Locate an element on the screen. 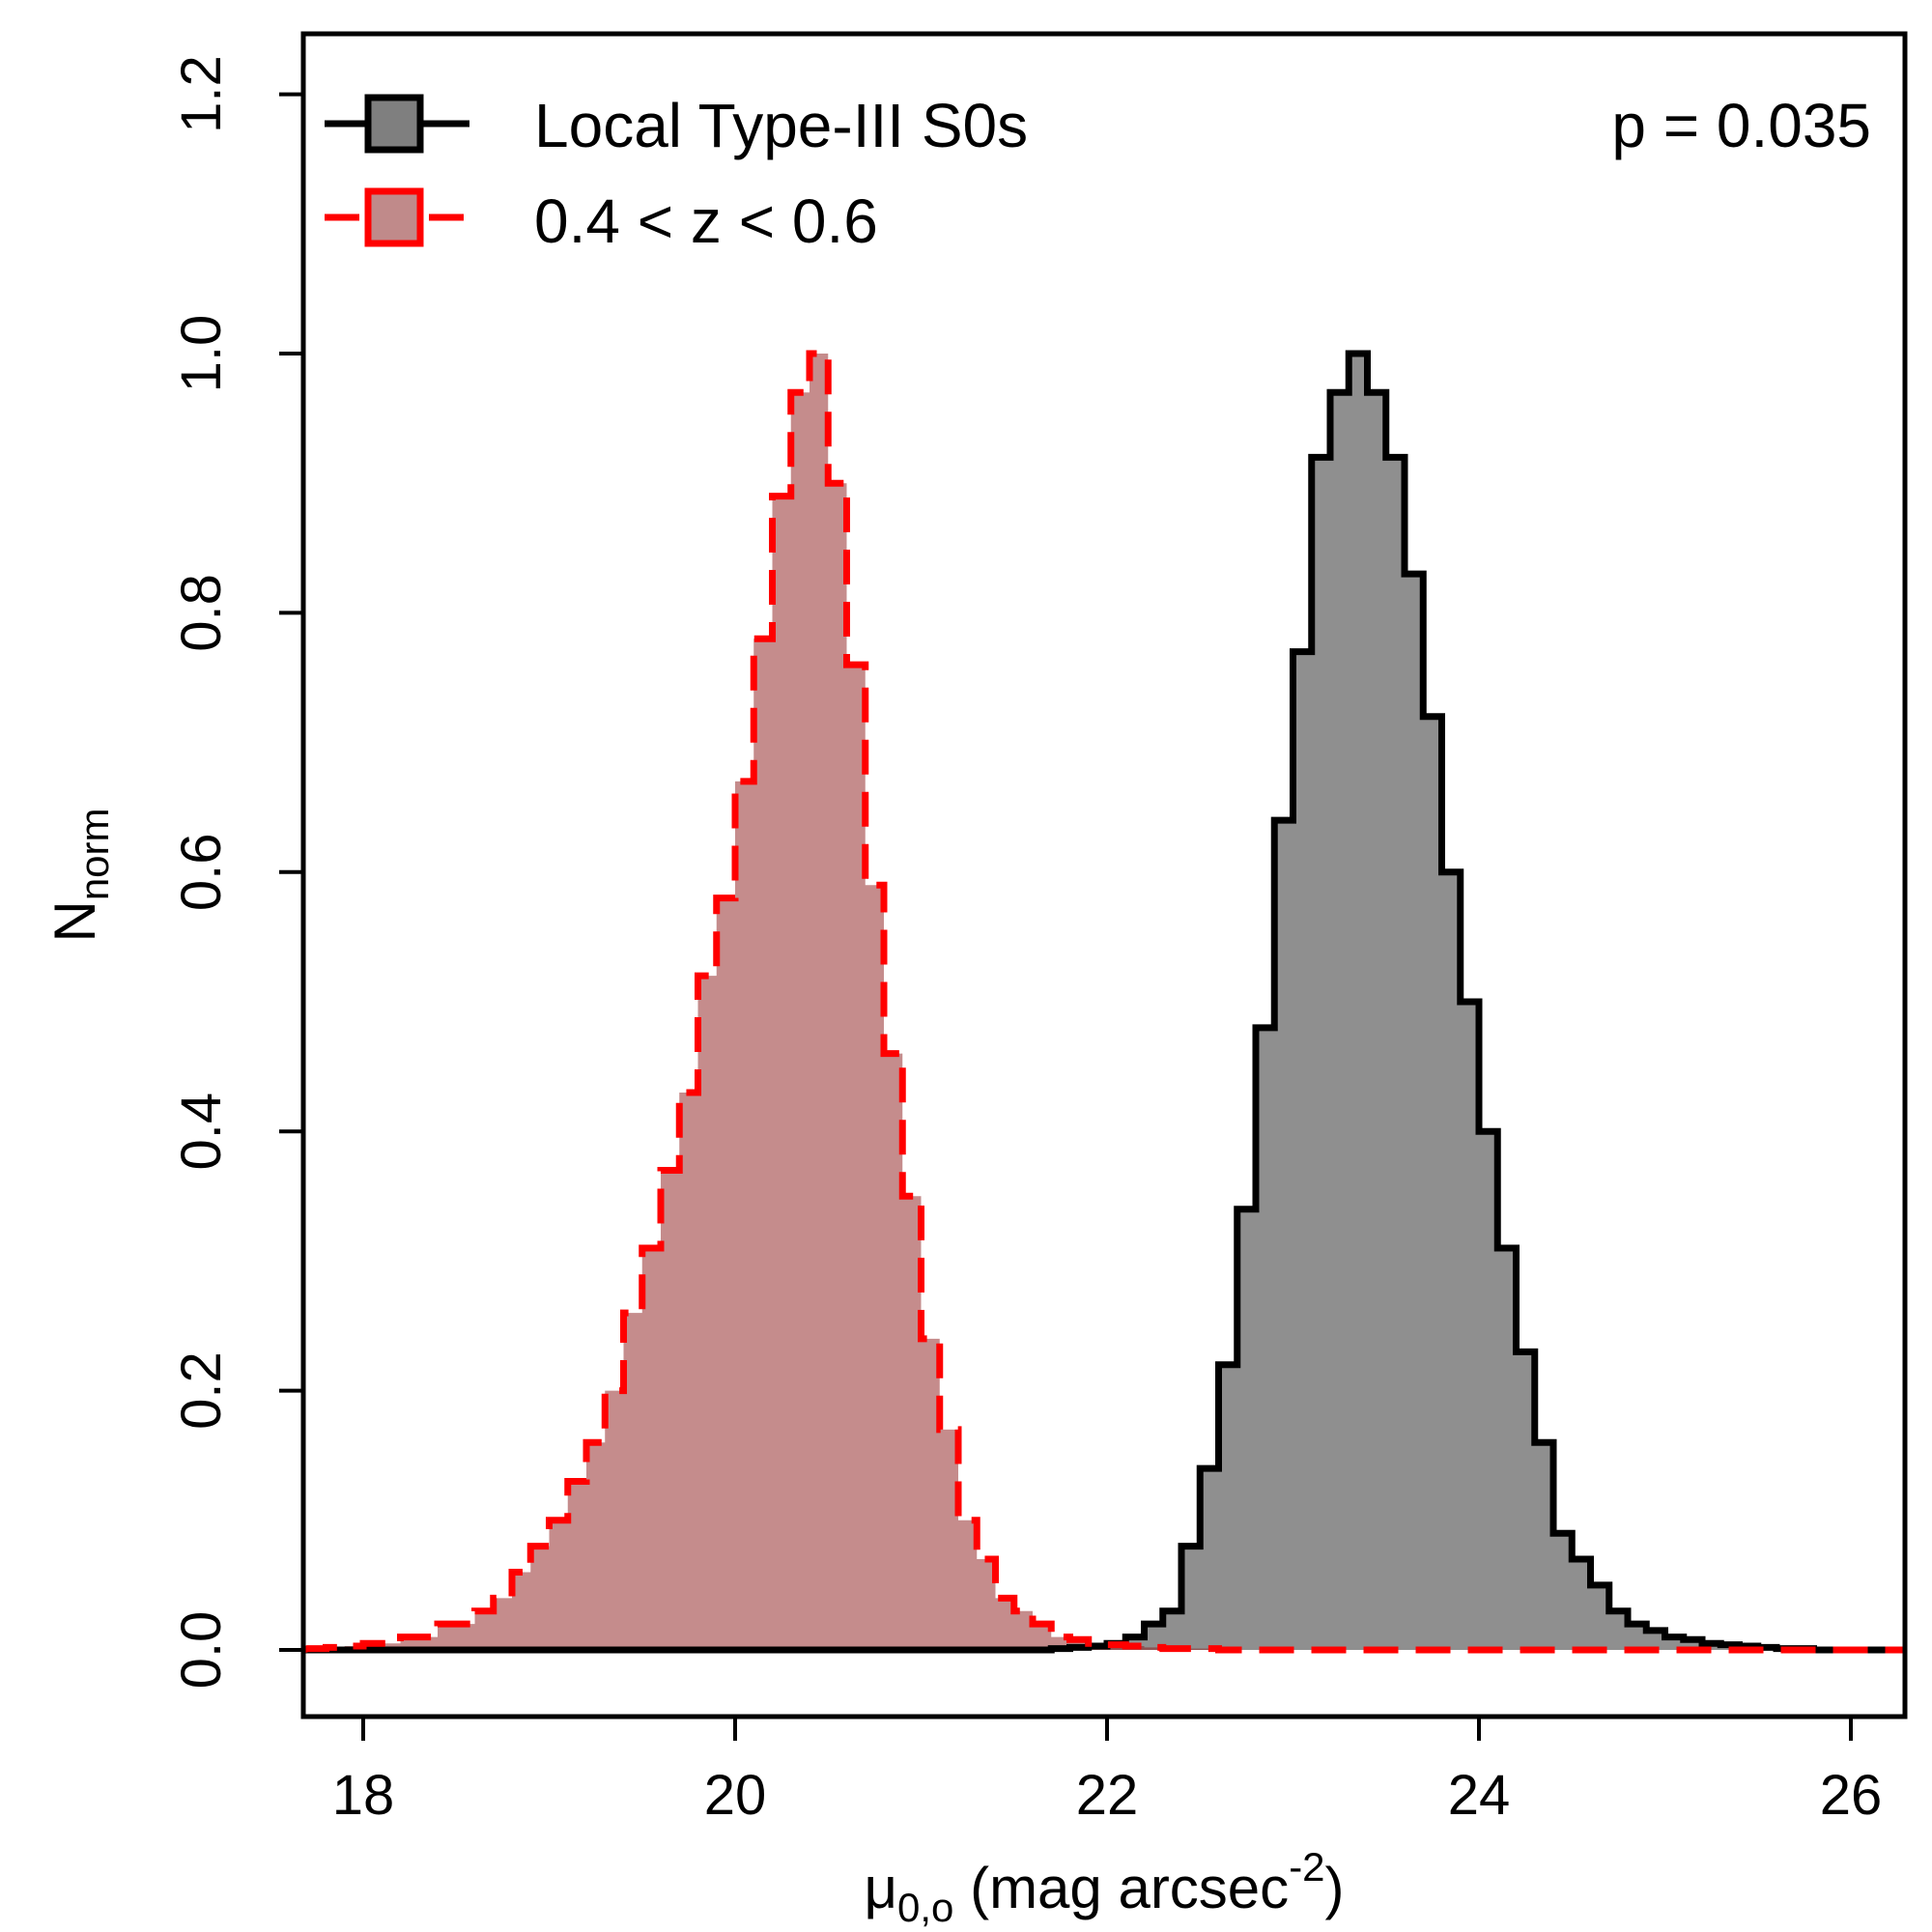 The height and width of the screenshot is (1932, 1932). legend-swatch-local is located at coordinates (394, 124).